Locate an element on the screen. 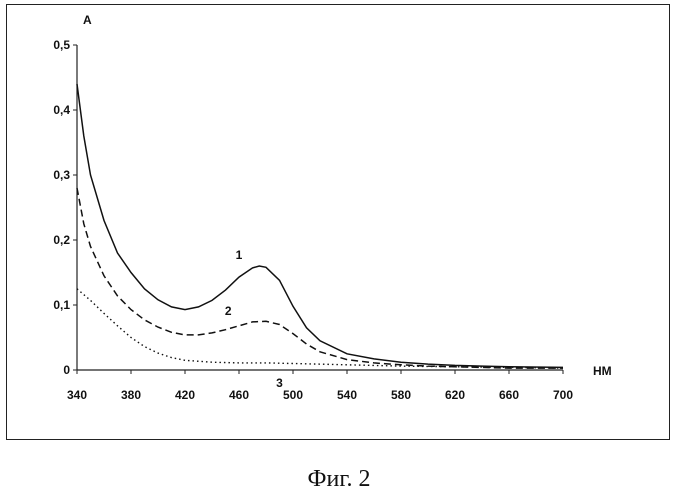 The height and width of the screenshot is (500, 678). x-tick-label: 540 is located at coordinates (347, 395).